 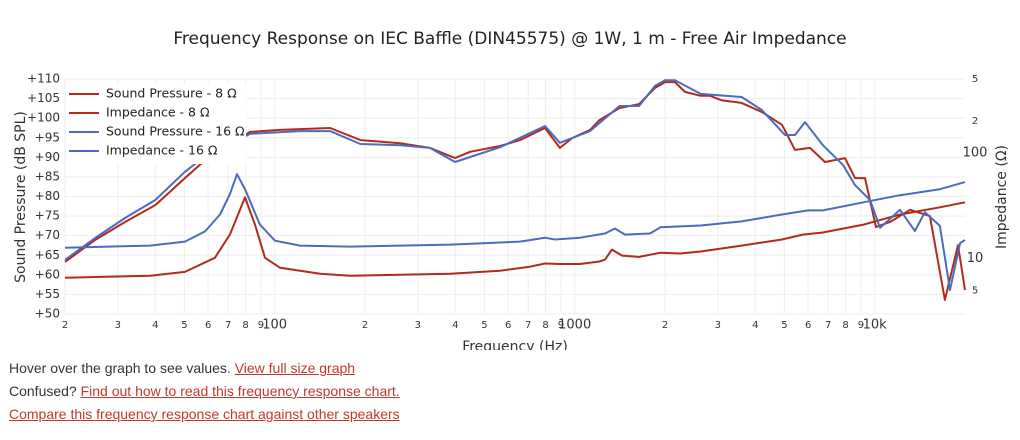 What do you see at coordinates (295, 368) in the screenshot?
I see `link: View full size graph` at bounding box center [295, 368].